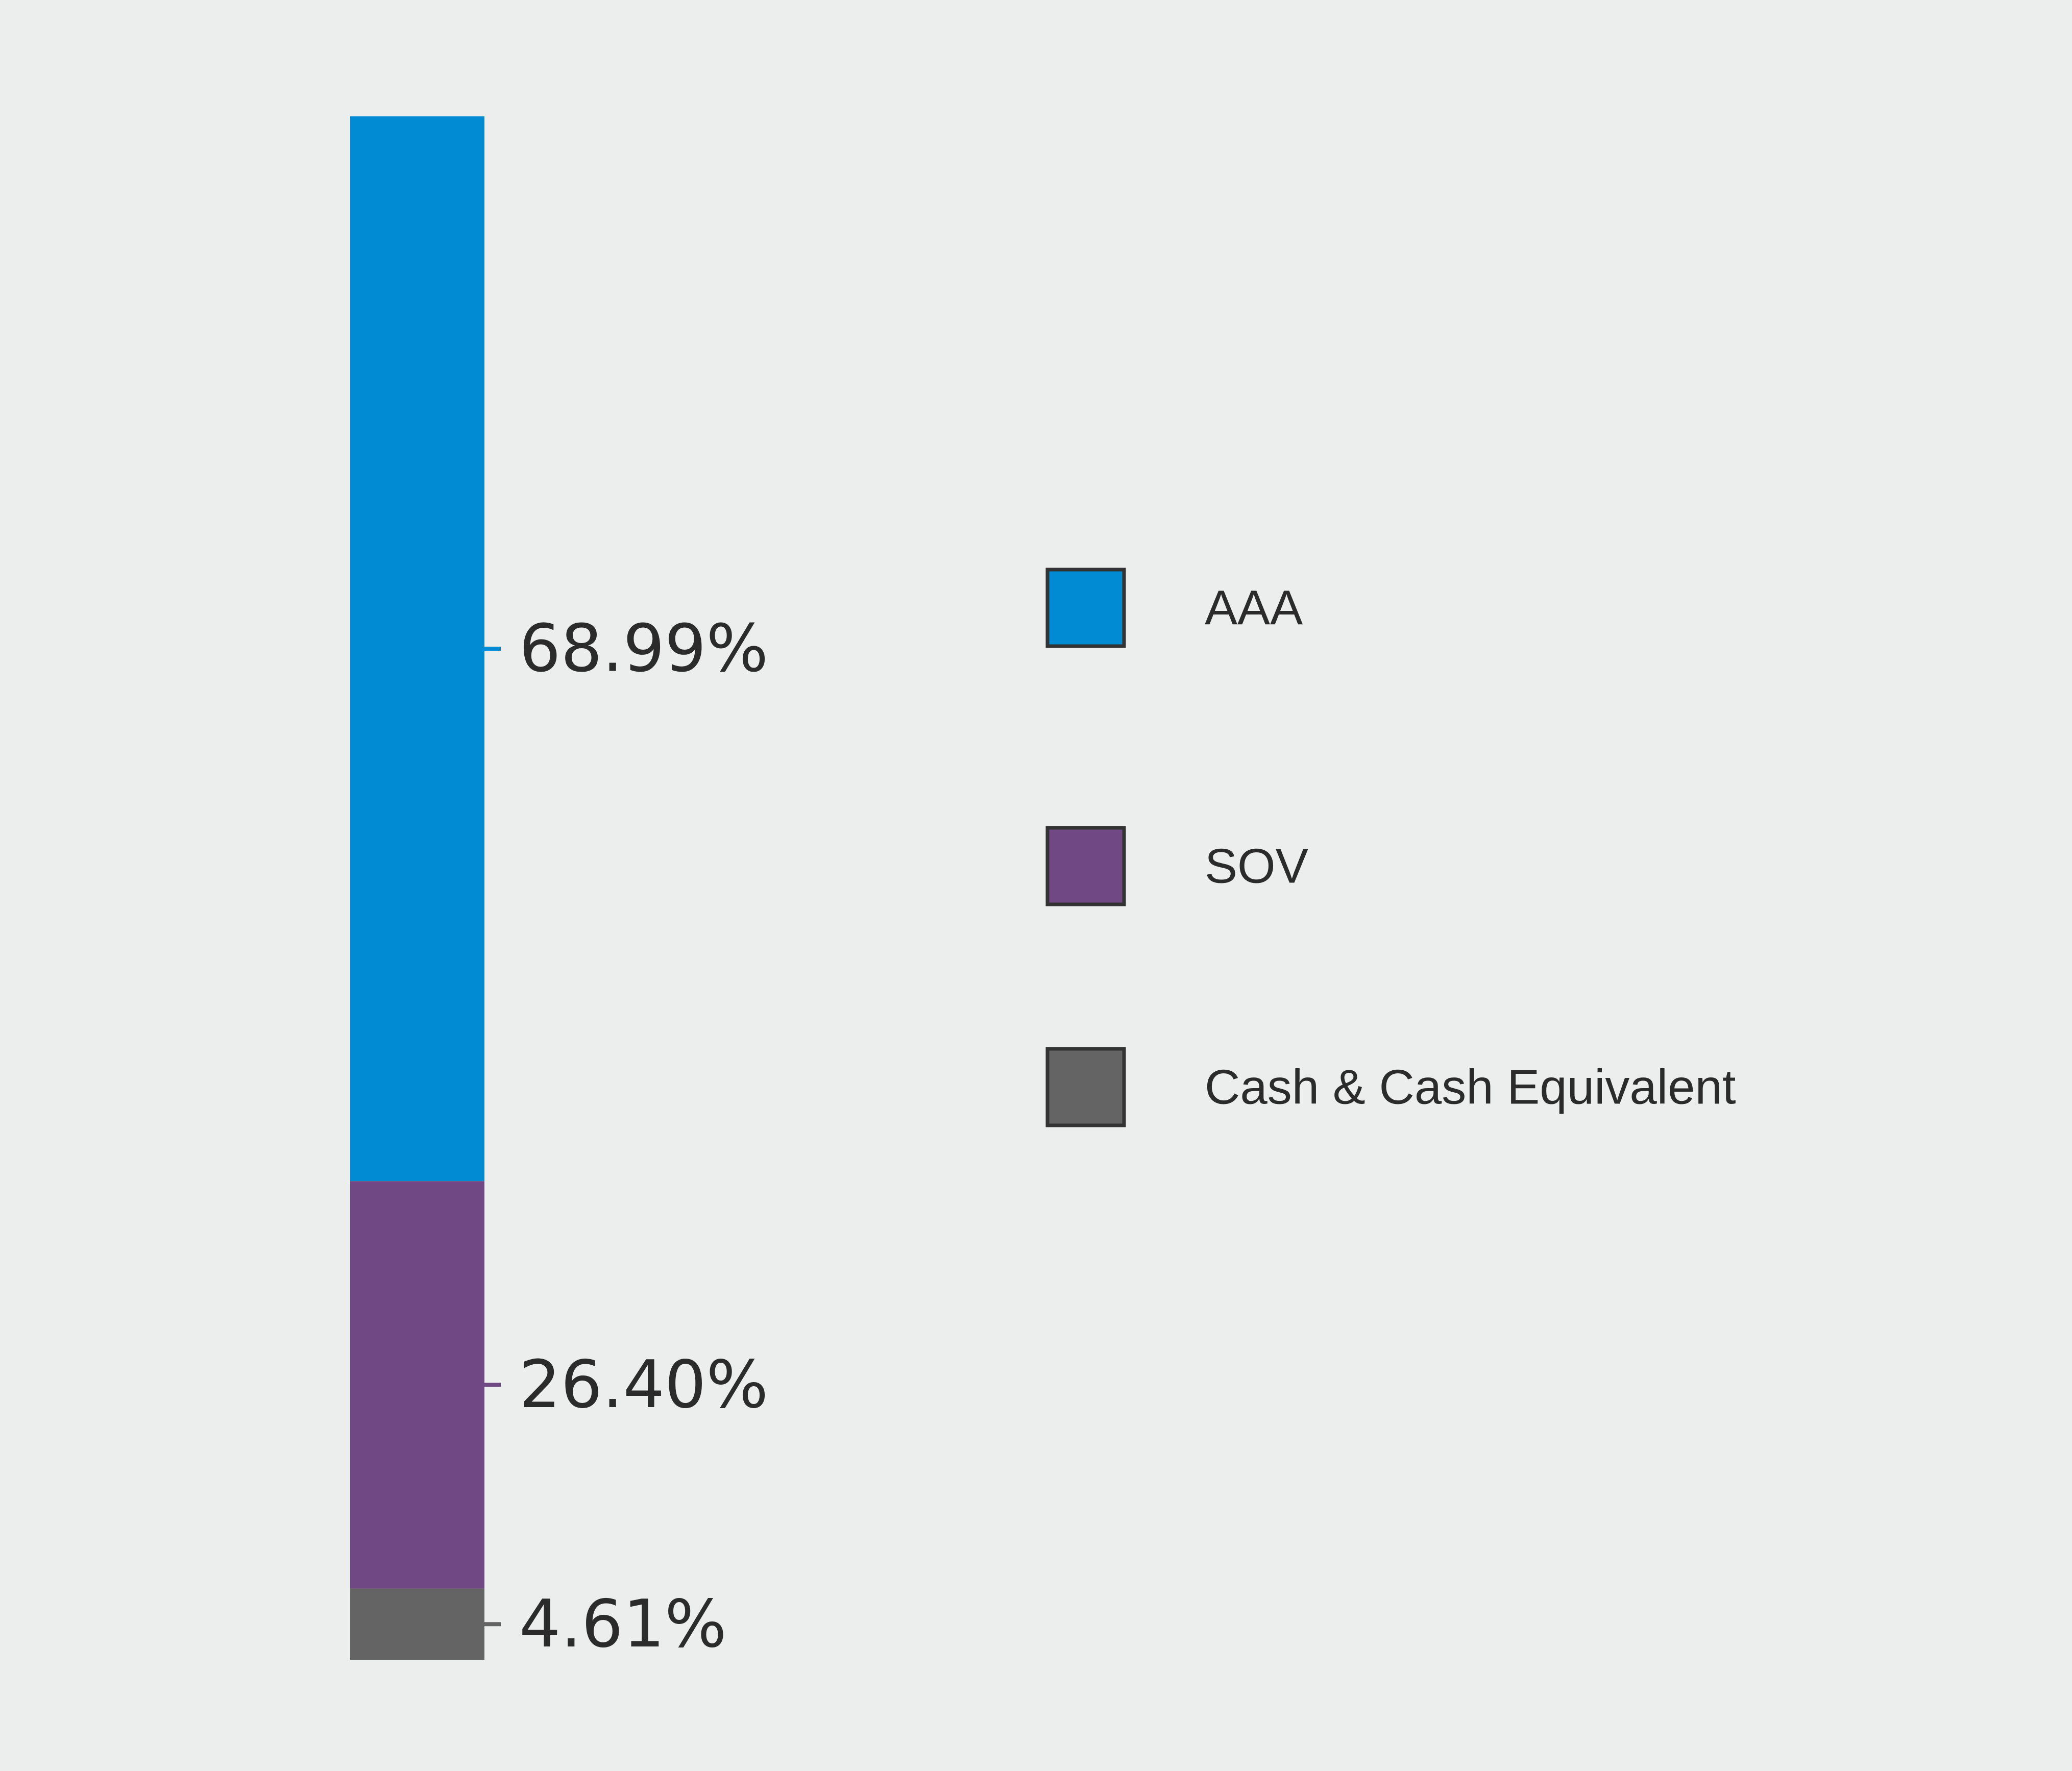  I want to click on data-labels: 68.99% 26.40% 4.61%, so click(626, 1136).